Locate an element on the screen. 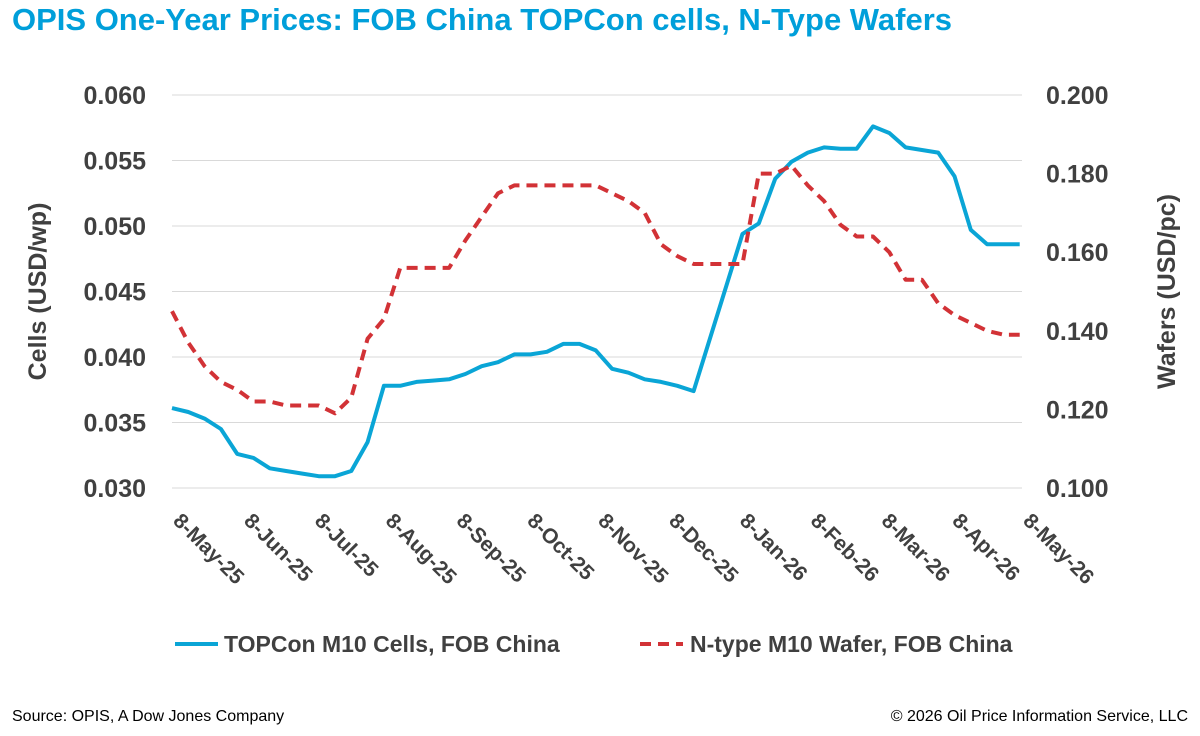 This screenshot has width=1200, height=736. y-right-tick-label: 0.120 is located at coordinates (1077, 410).